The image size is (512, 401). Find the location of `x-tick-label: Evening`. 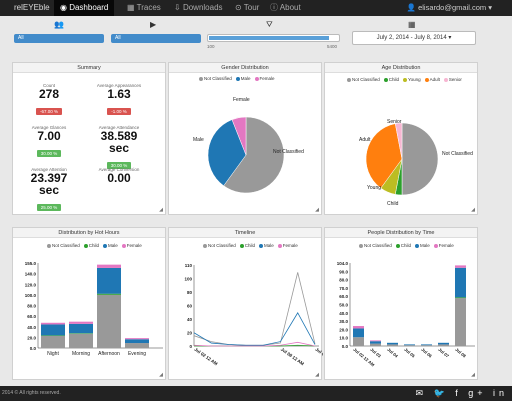

x-tick-label: Evening is located at coordinates (137, 354).